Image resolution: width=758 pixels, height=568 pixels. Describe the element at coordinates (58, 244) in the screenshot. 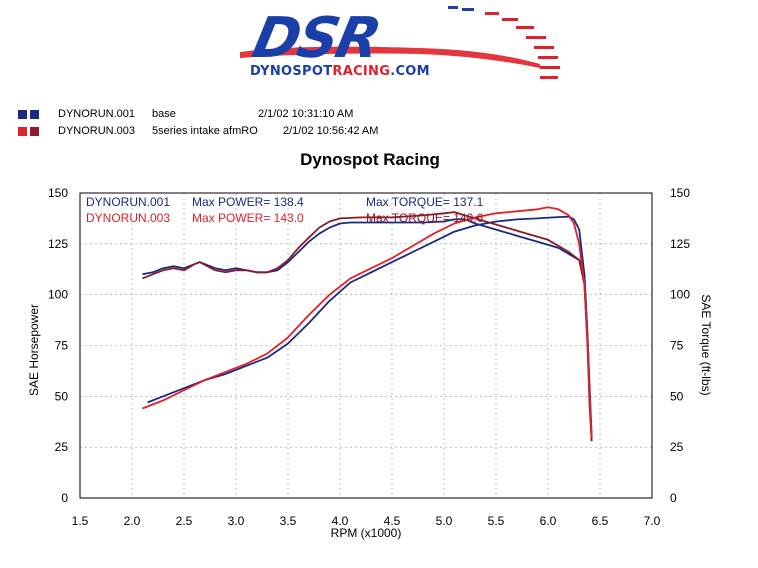

I see `y-tick-label: 125` at that location.